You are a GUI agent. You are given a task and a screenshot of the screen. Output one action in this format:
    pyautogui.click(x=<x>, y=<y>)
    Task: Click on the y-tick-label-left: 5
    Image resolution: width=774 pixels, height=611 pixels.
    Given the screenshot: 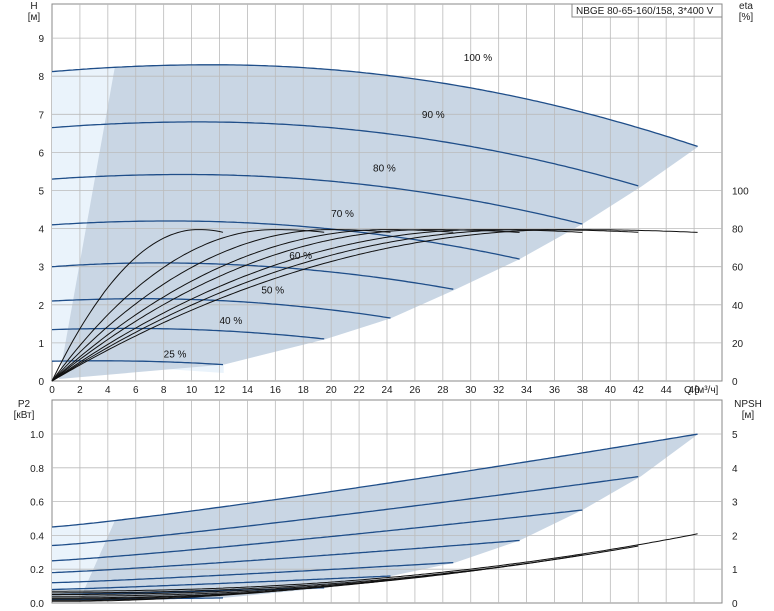 What is the action you would take?
    pyautogui.click(x=41, y=192)
    